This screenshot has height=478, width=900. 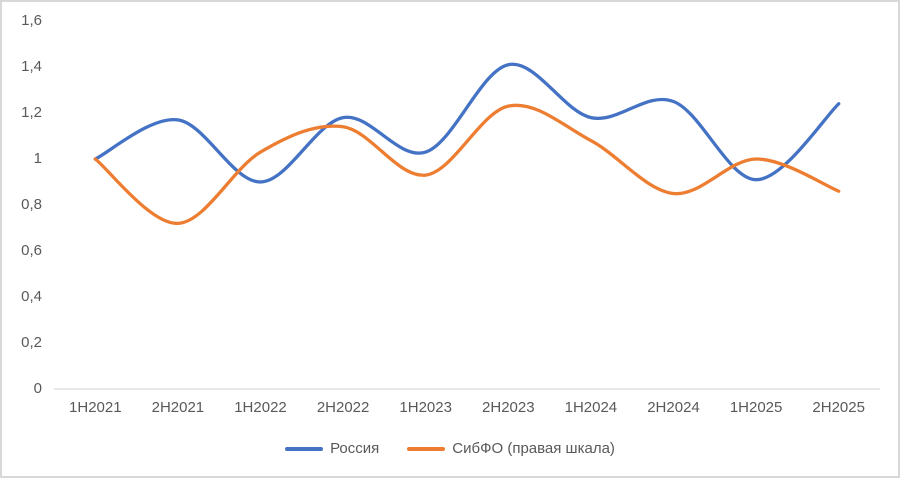 What do you see at coordinates (673, 407) in the screenshot?
I see `x-tick-label: 2H2024` at bounding box center [673, 407].